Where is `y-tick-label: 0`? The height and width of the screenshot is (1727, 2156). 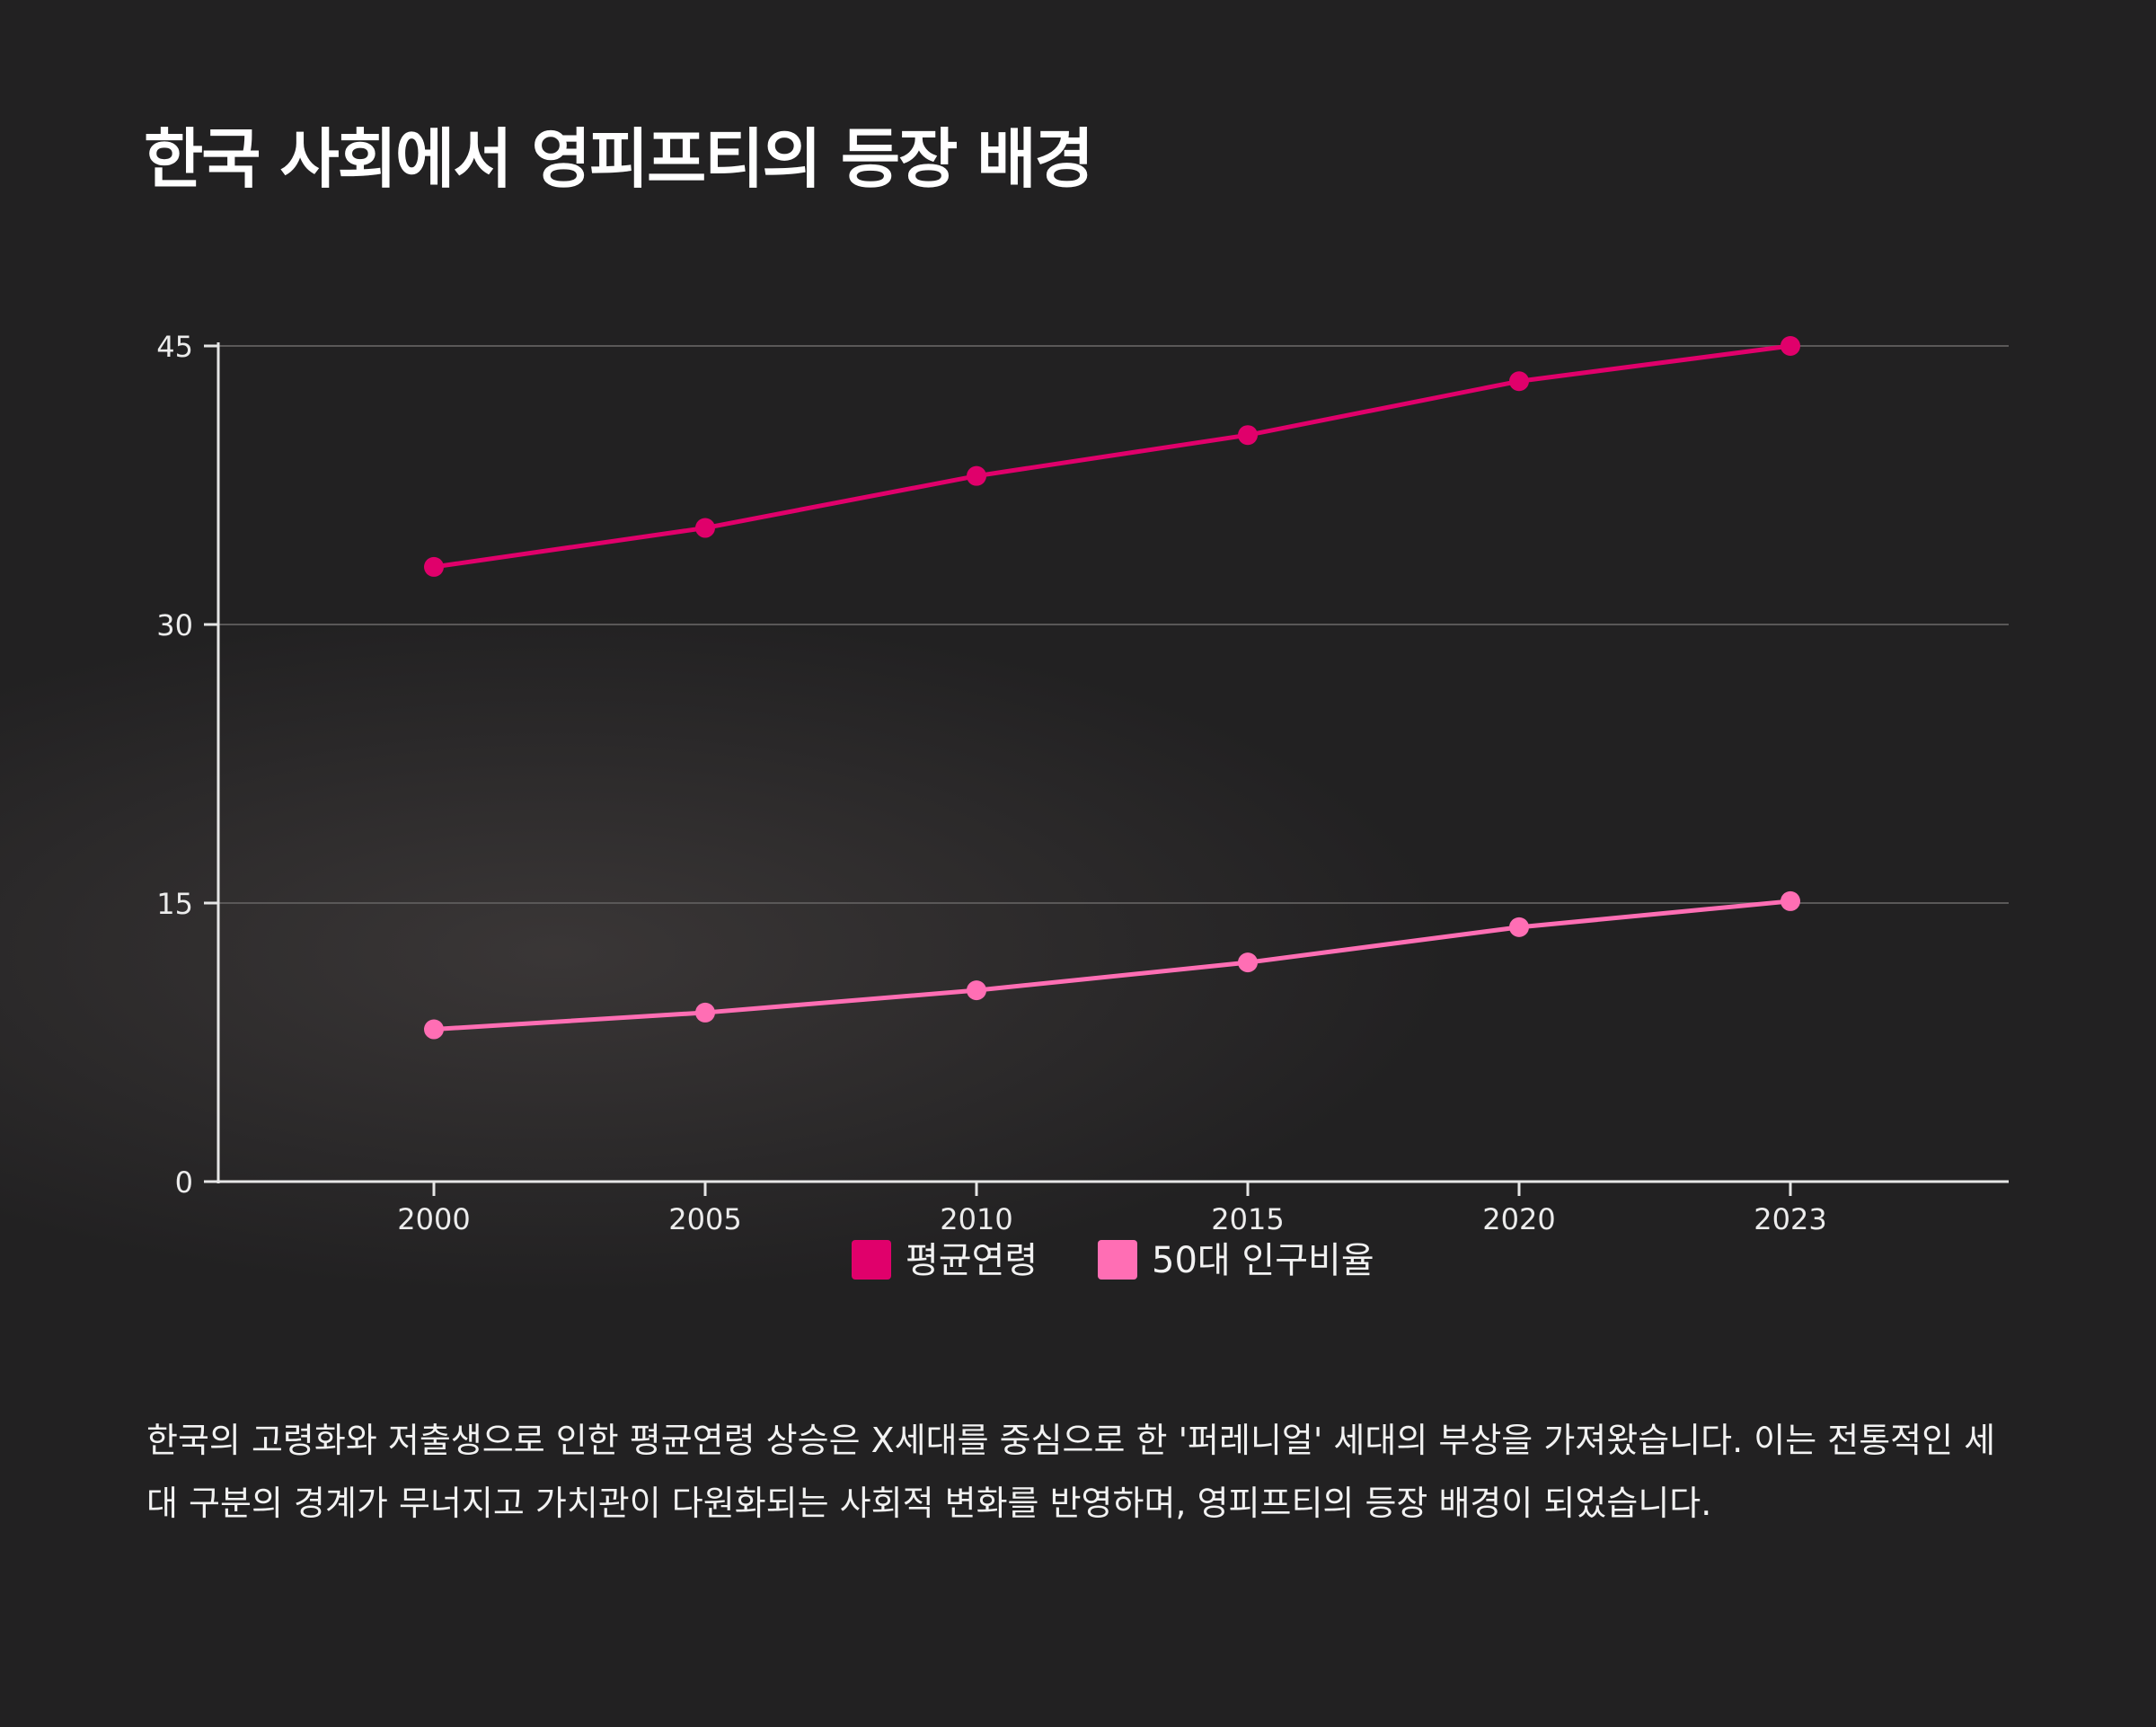
y-tick-label: 0 is located at coordinates (184, 1183).